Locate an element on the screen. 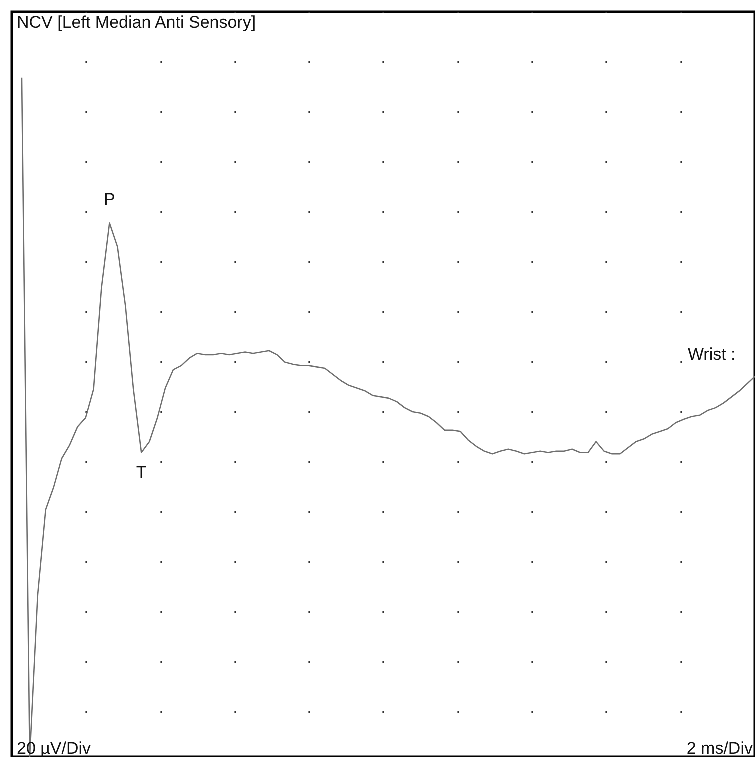  annotation: P is located at coordinates (110, 200).